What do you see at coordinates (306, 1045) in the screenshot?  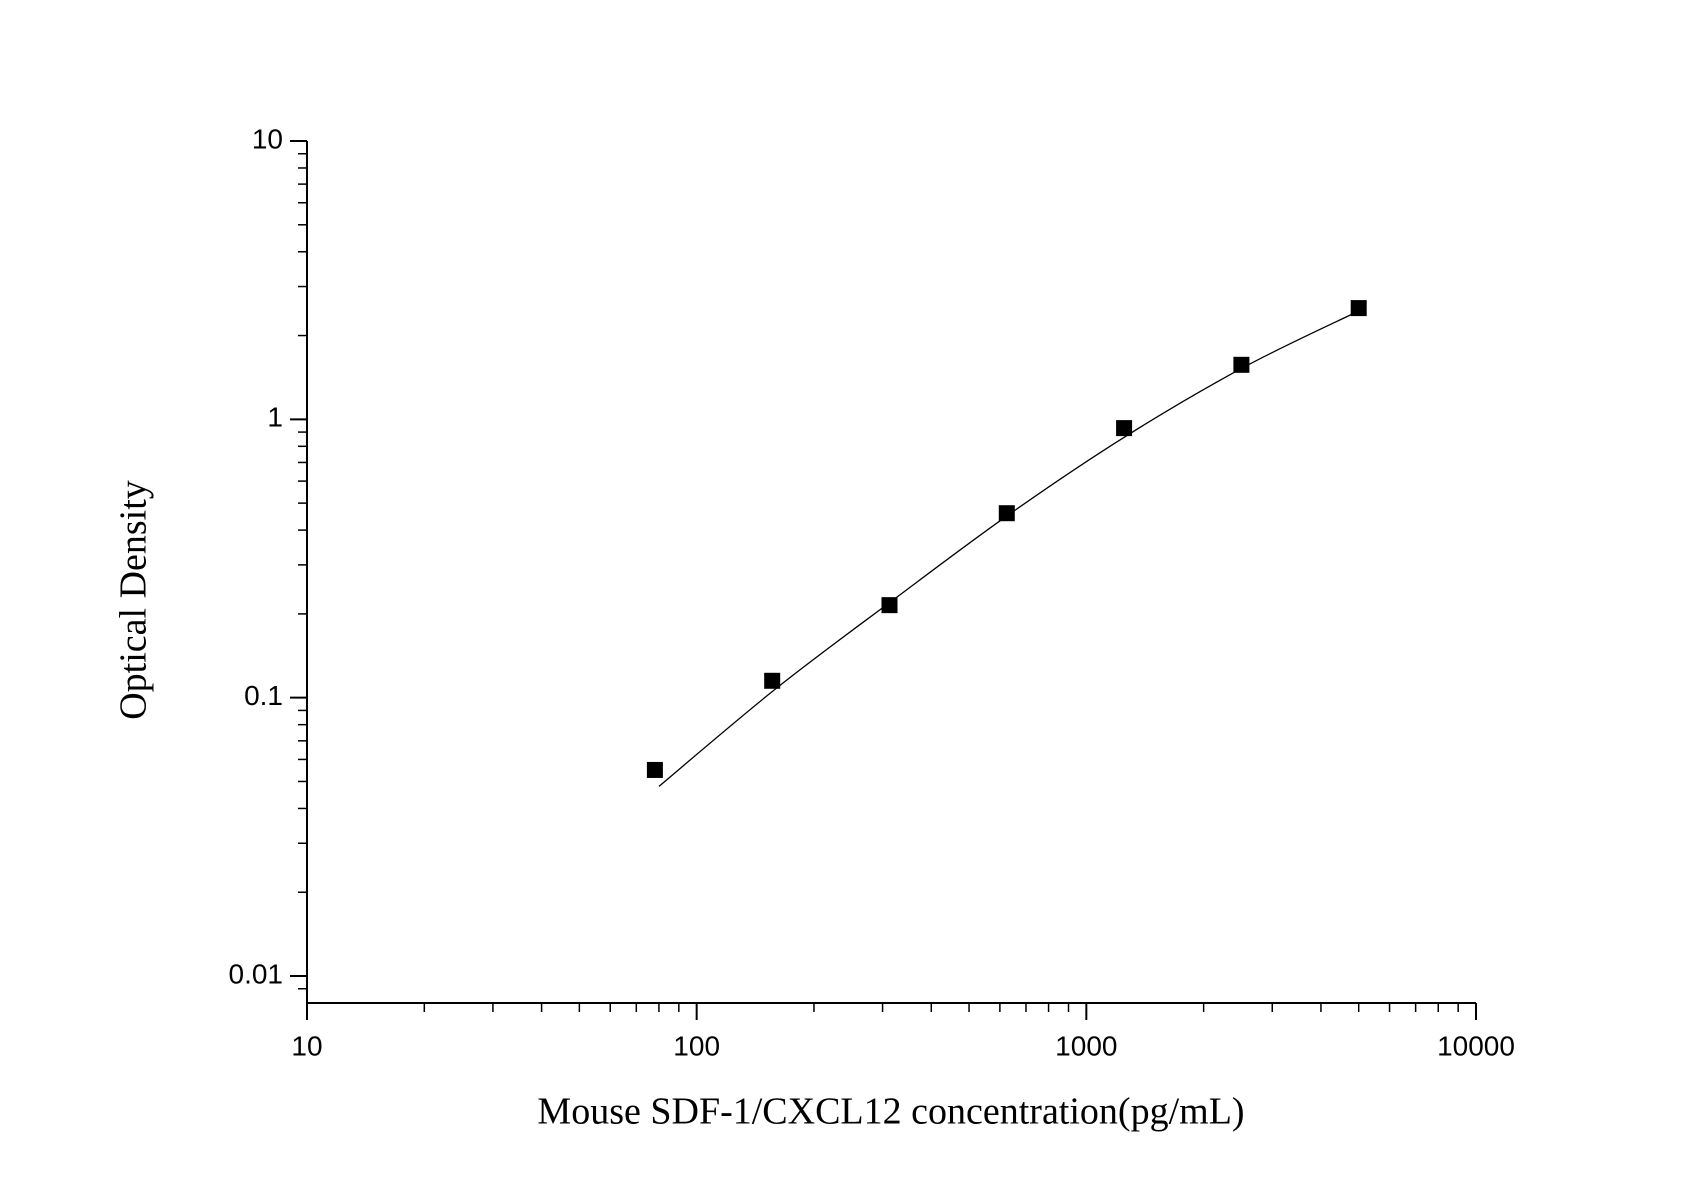 I see `x-tick-label: 10` at bounding box center [306, 1045].